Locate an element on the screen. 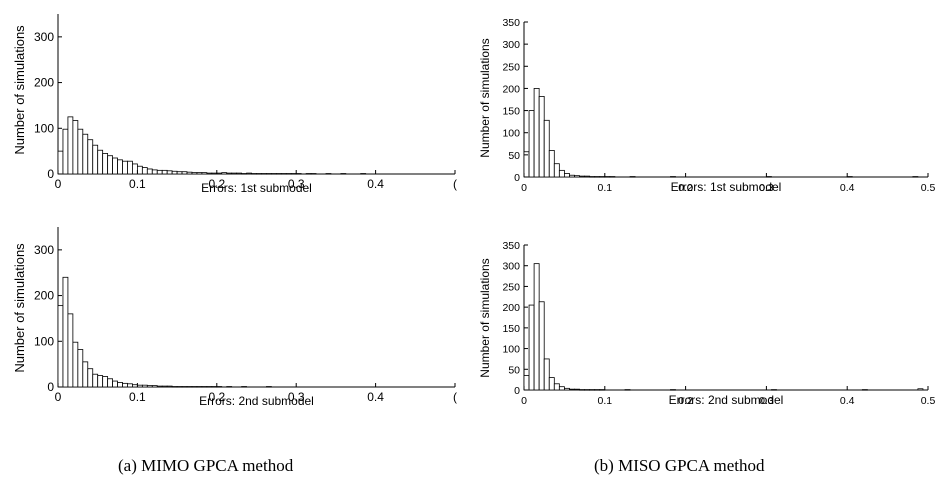  y-tick-label: 300 is located at coordinates (511, 45).